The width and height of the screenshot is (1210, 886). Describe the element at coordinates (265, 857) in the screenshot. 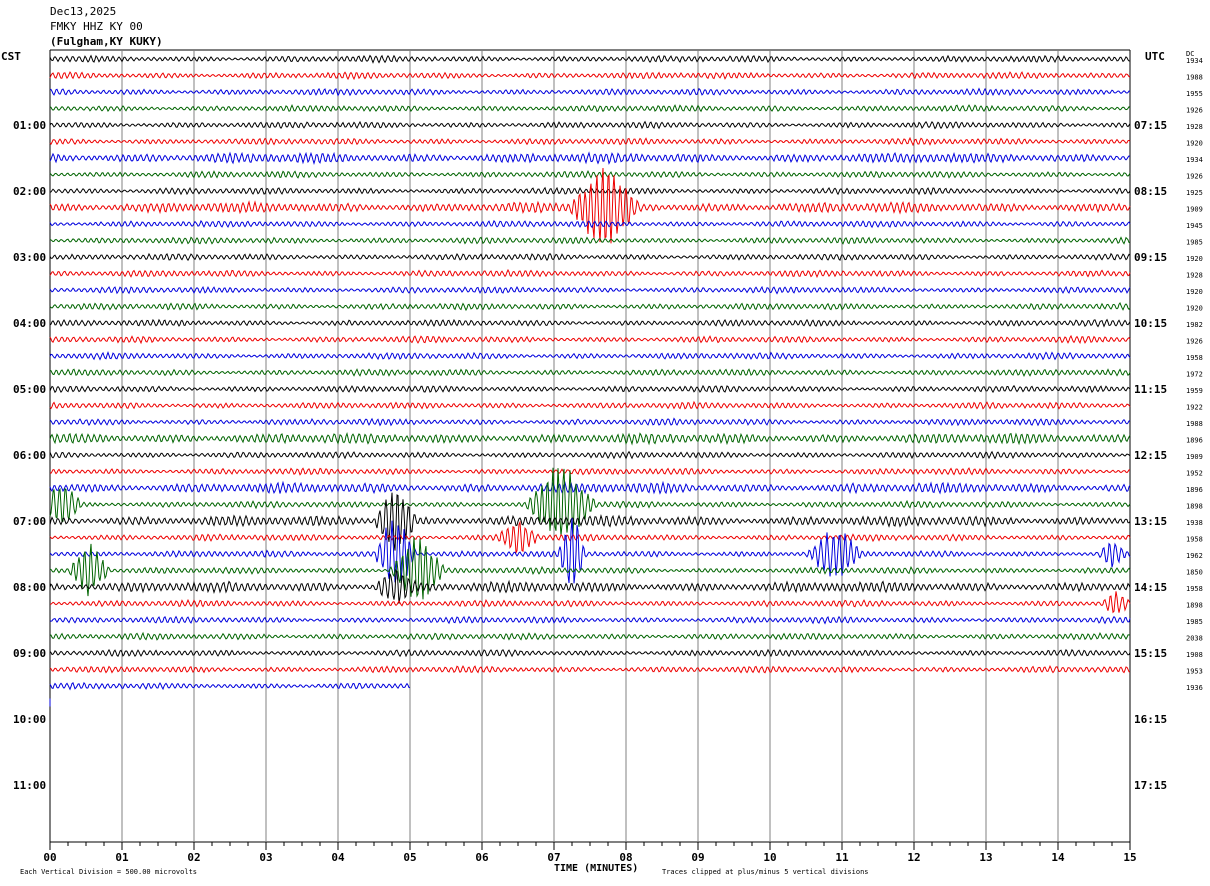

I see `x-tick-label: 03` at that location.